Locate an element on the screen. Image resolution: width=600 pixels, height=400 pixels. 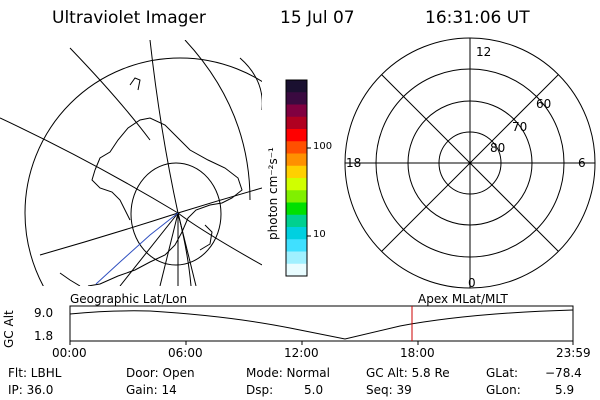
coastline-peninsula is located at coordinates (111, 195).